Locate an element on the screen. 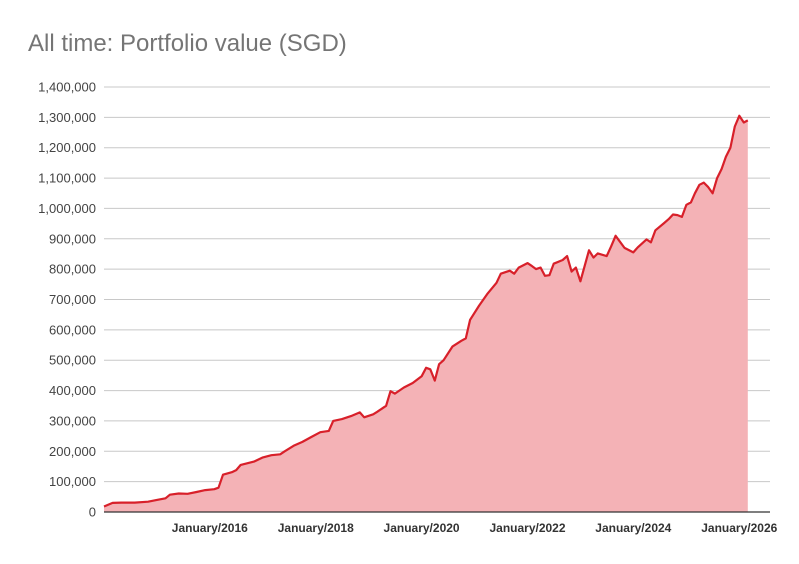 Image resolution: width=799 pixels, height=564 pixels. y-tick-label: 900,000 is located at coordinates (72, 238).